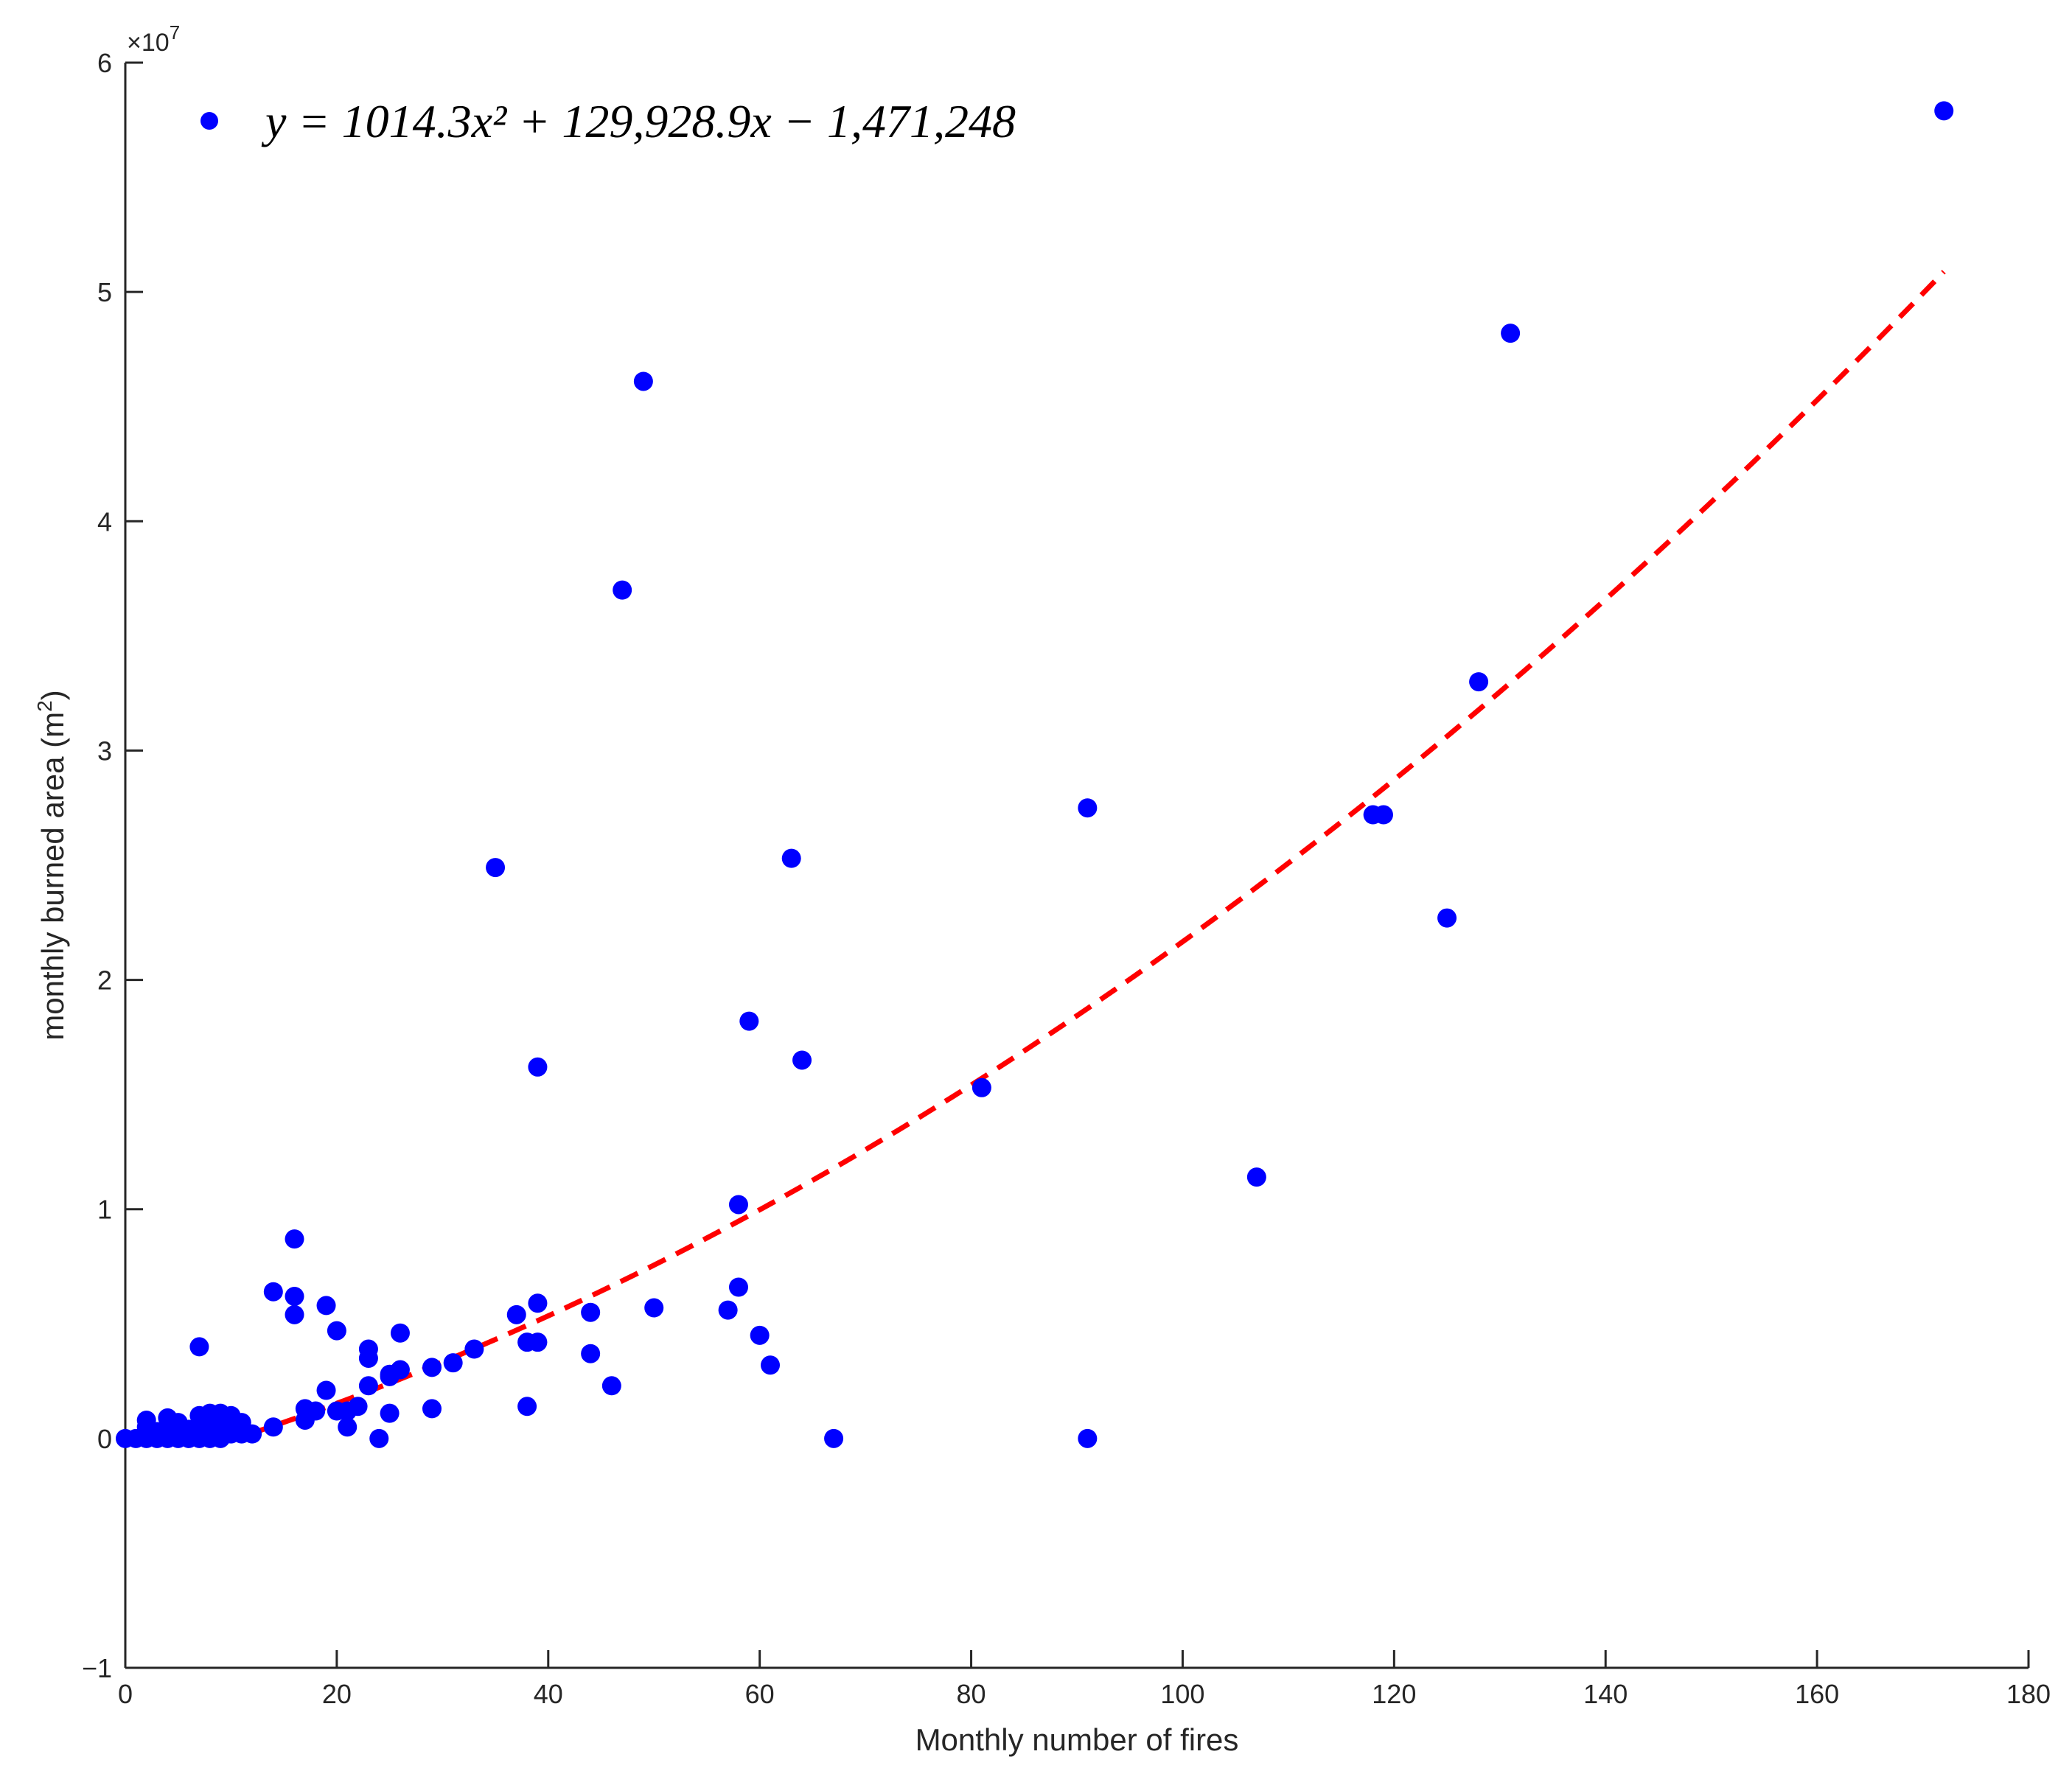  I want to click on y-tick-label: 2, so click(104, 981).